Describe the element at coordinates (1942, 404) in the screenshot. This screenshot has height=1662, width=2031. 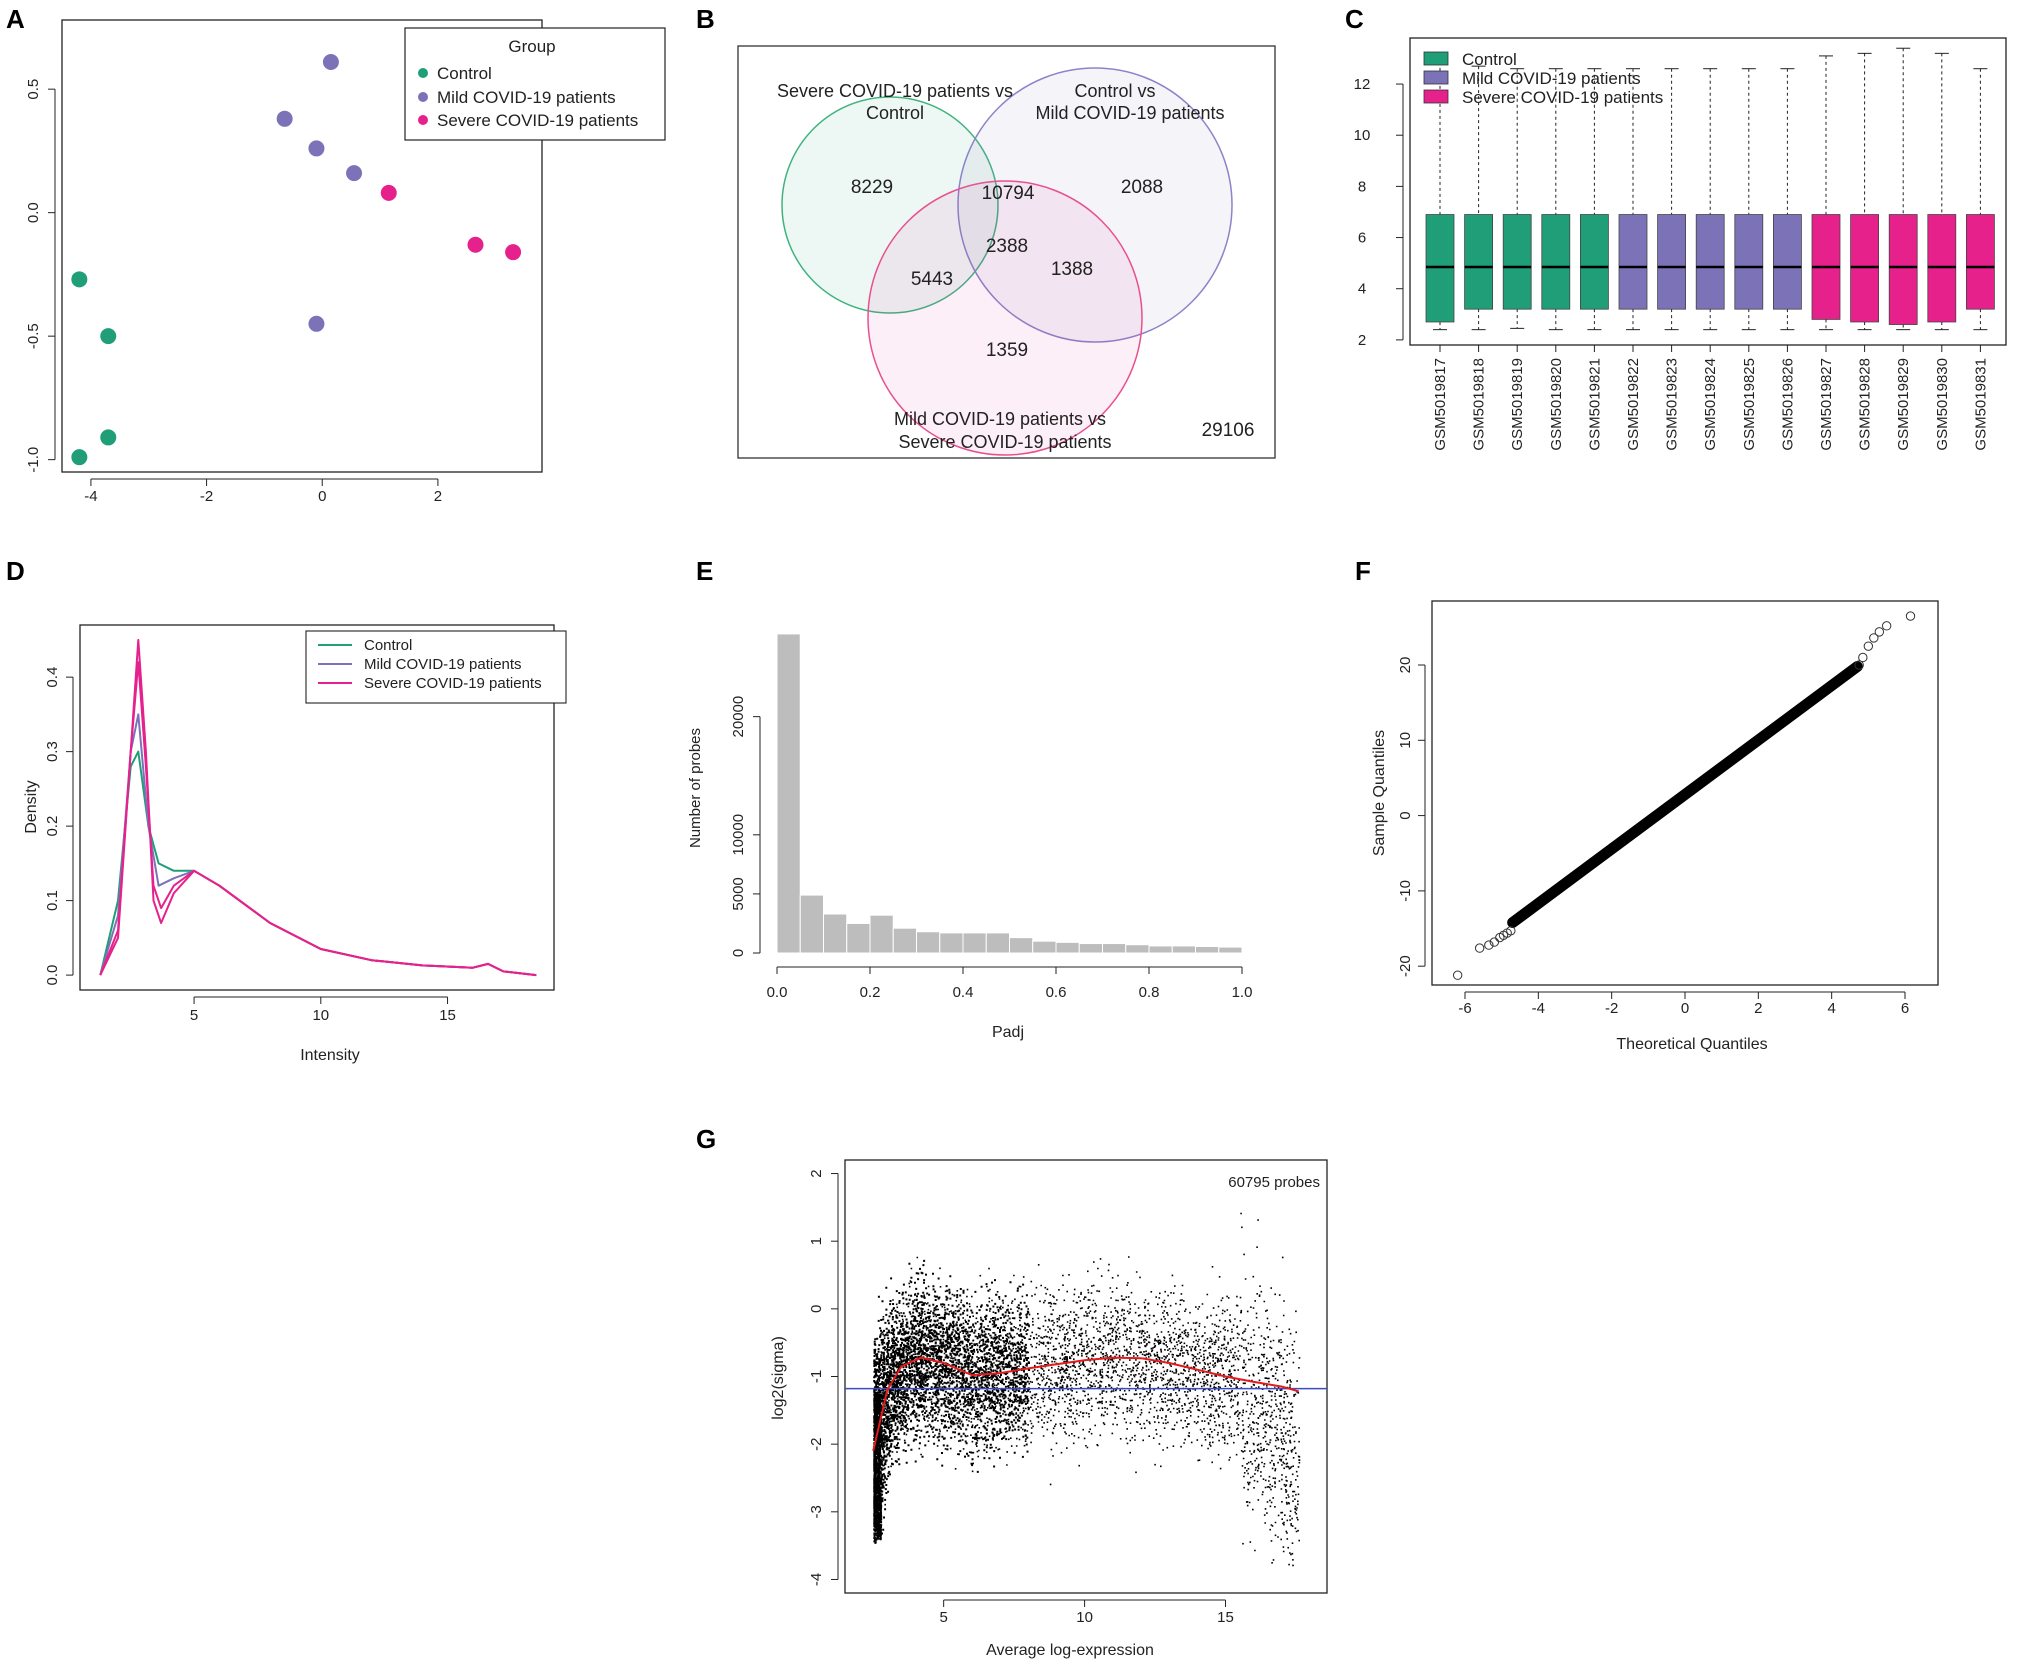
I see `panel-c-x-tick-label: GSM5019830` at that location.